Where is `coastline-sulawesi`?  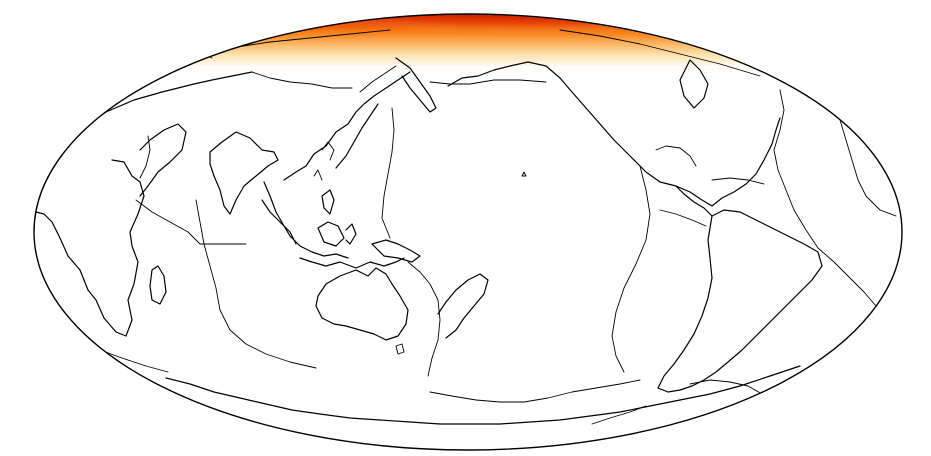 coastline-sulawesi is located at coordinates (351, 234).